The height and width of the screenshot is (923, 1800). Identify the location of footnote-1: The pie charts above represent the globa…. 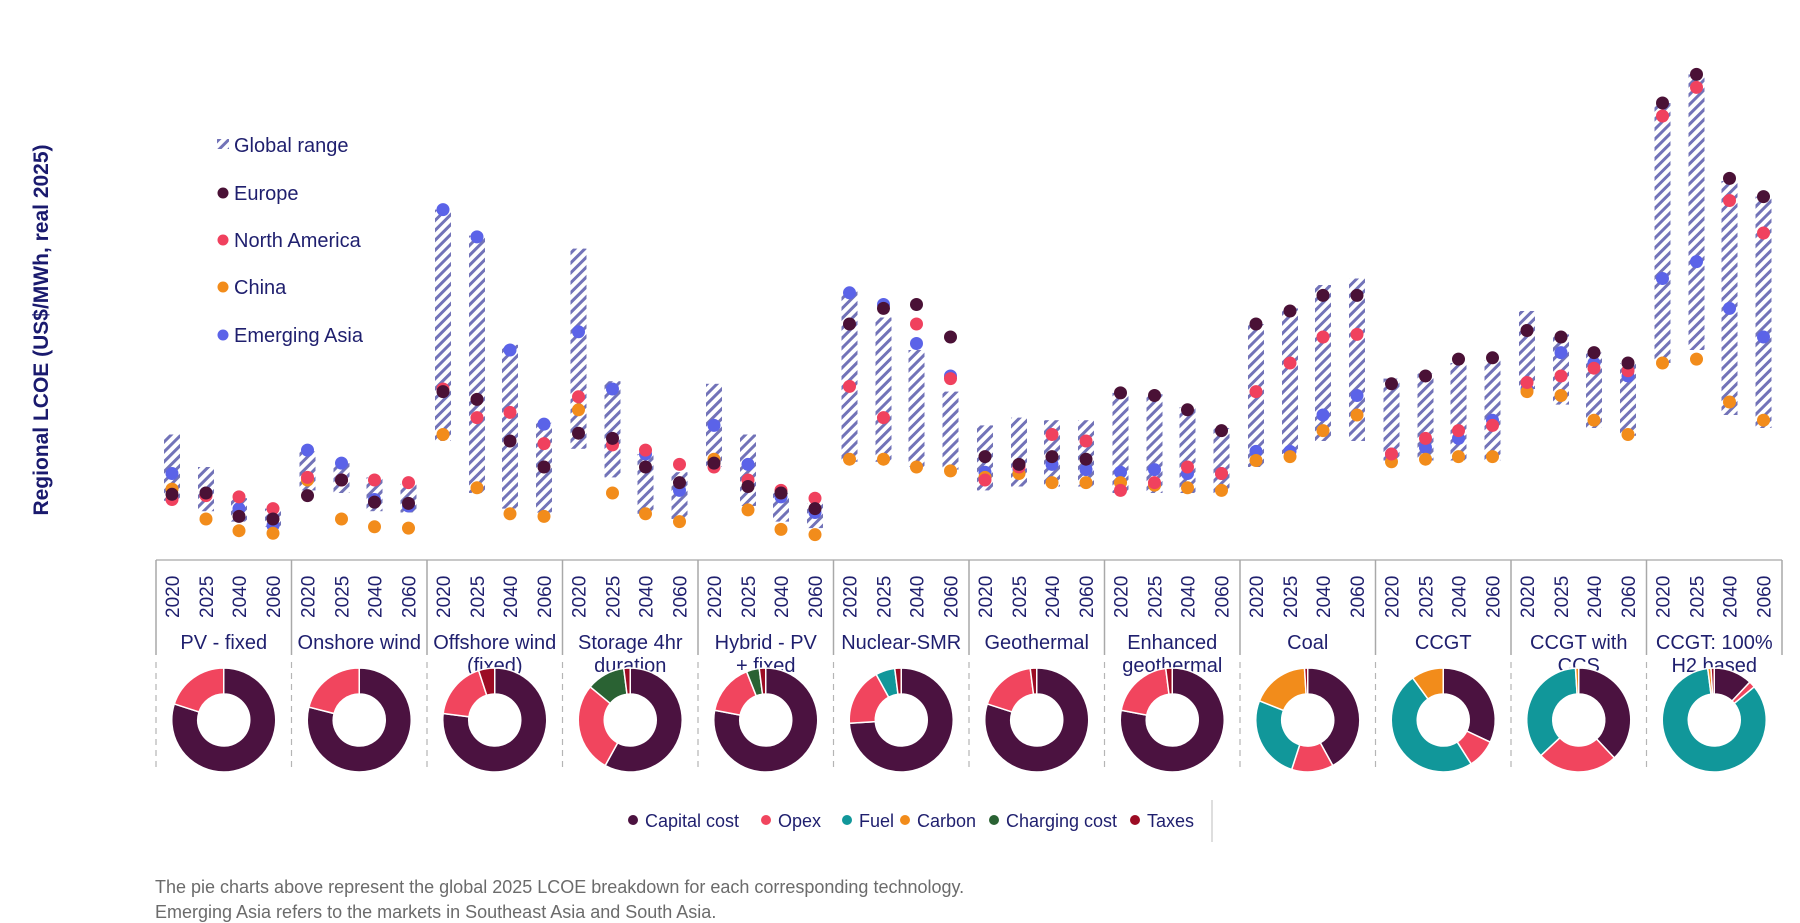
(560, 887).